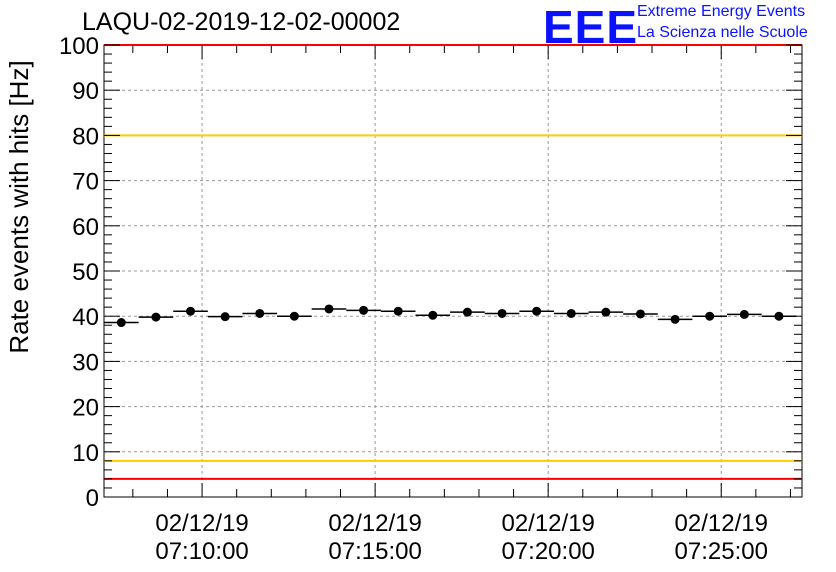 Image resolution: width=836 pixels, height=572 pixels. What do you see at coordinates (79, 46) in the screenshot?
I see `y-tick-label: 100` at bounding box center [79, 46].